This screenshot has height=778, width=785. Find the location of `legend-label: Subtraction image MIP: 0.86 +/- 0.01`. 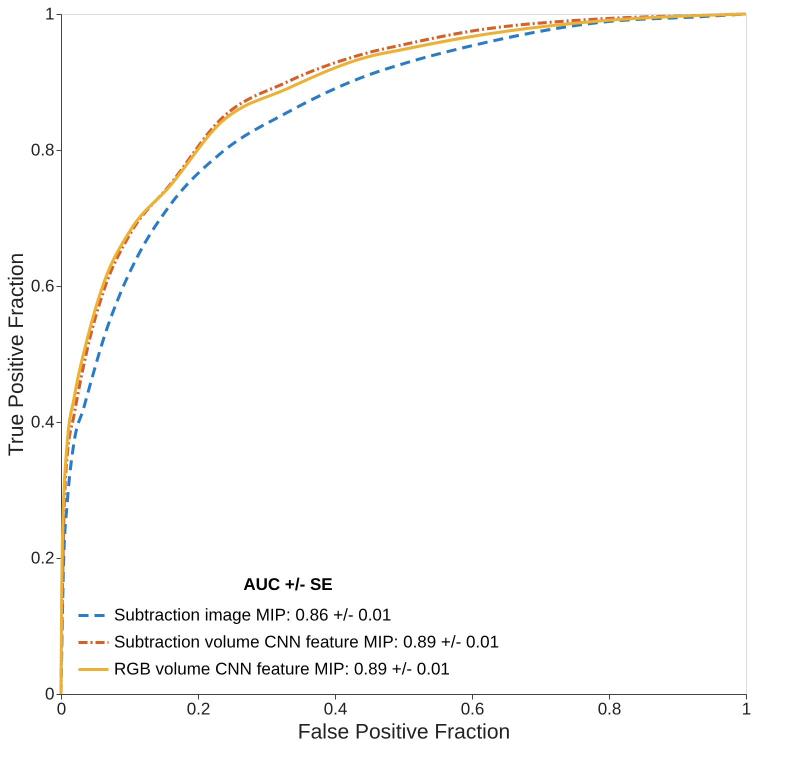

legend-label: Subtraction image MIP: 0.86 +/- 0.01 is located at coordinates (253, 615).